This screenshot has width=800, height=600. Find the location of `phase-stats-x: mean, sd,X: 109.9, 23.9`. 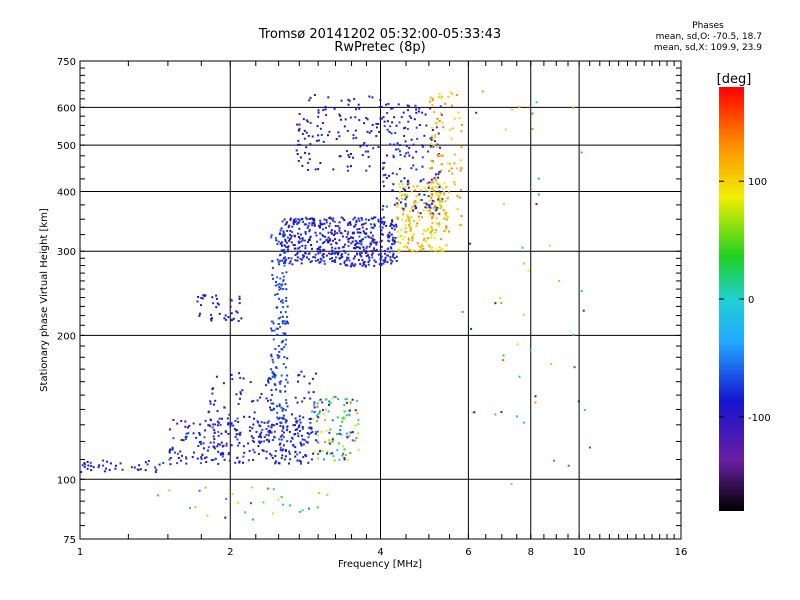

phase-stats-x: mean, sd,X: 109.9, 23.9 is located at coordinates (707, 48).